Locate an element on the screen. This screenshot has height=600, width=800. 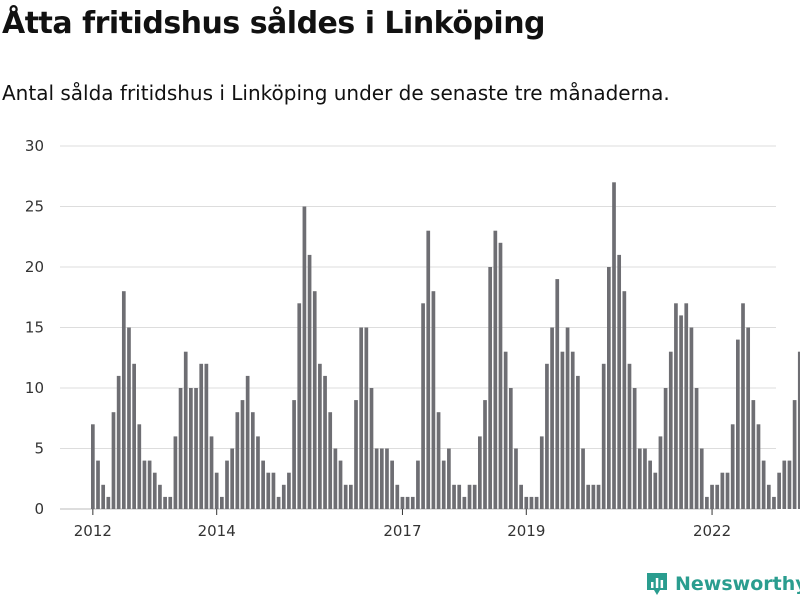
y-tick-label: 25 is located at coordinates (34, 207).